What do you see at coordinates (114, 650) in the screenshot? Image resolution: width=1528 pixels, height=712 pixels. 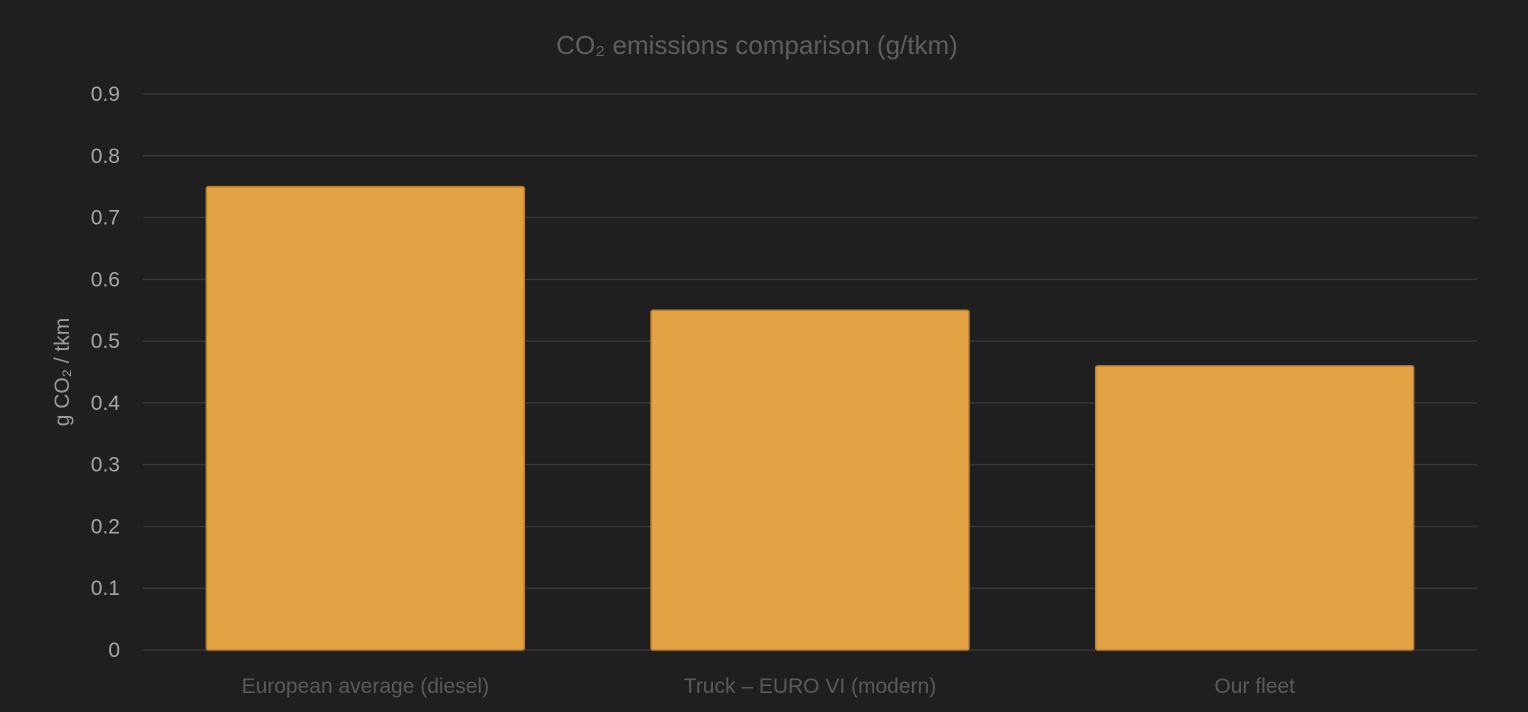 I see `y-tick-label: 0` at bounding box center [114, 650].